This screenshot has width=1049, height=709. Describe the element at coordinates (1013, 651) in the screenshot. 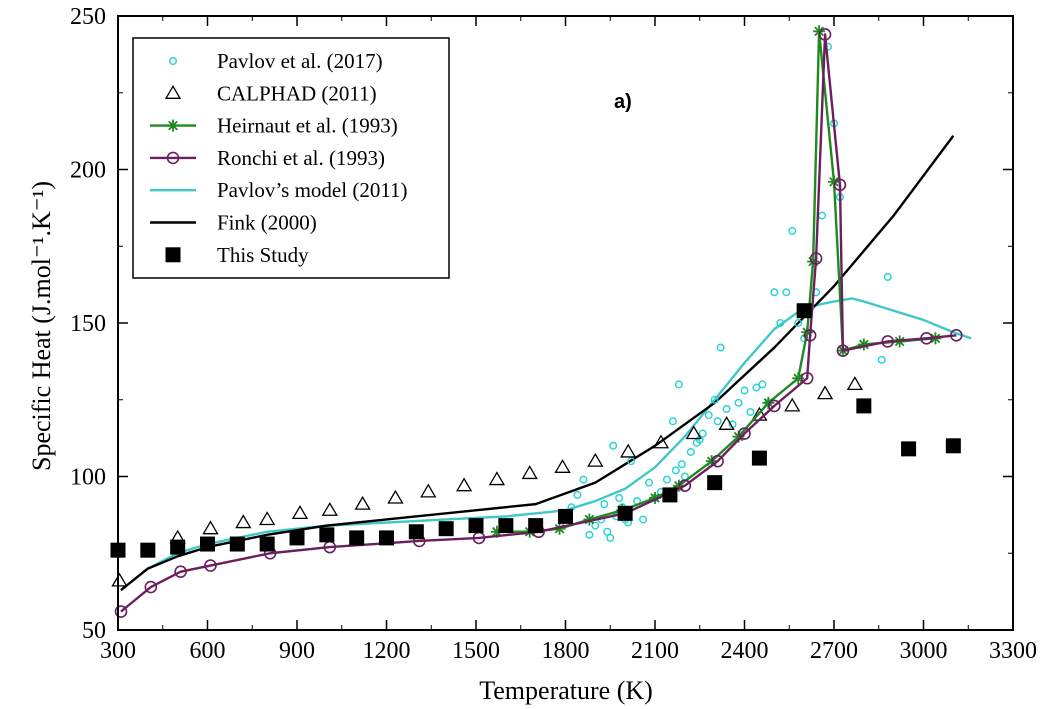

I see `x-tick-label: 3300` at that location.